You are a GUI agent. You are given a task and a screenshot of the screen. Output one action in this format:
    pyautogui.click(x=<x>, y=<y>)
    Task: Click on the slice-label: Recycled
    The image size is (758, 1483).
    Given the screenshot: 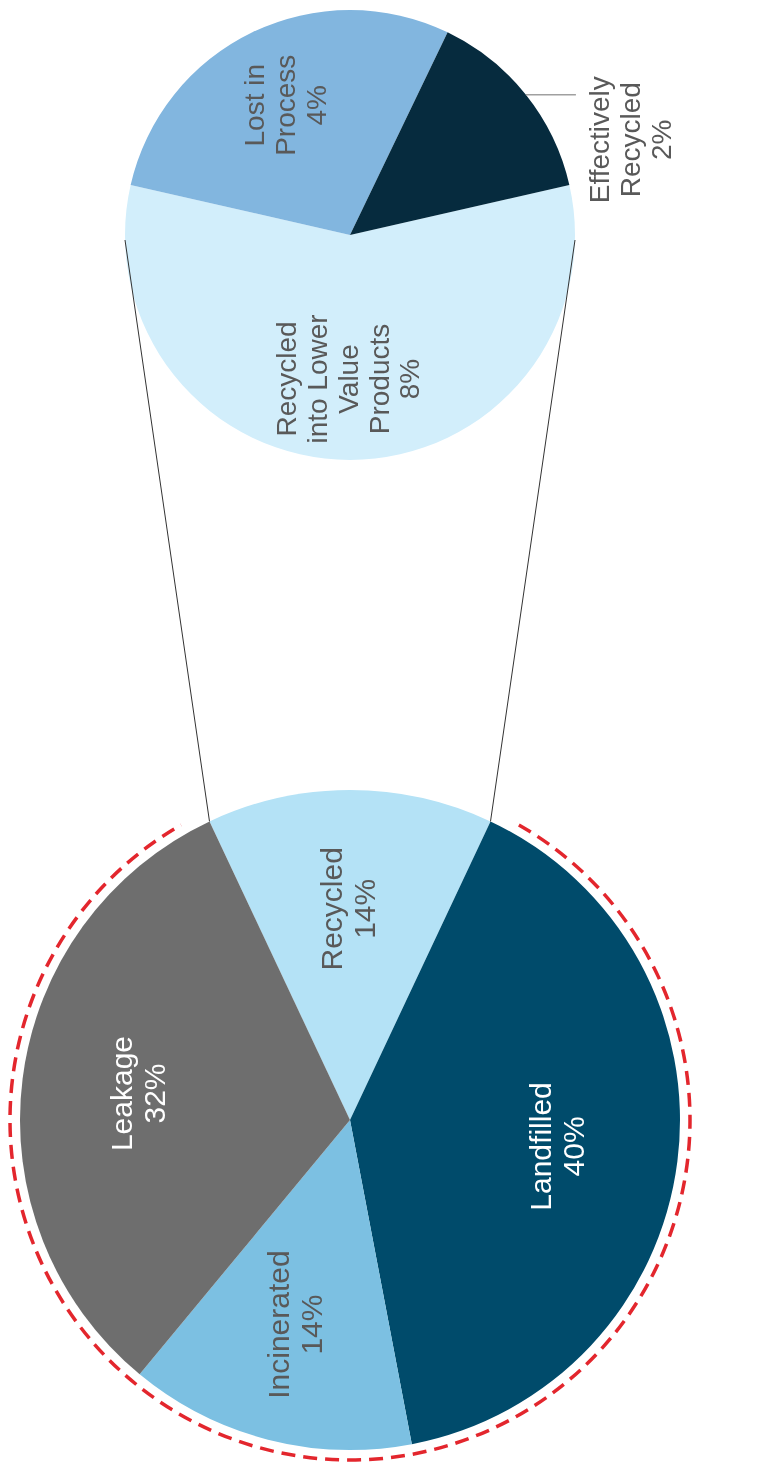 What is the action you would take?
    pyautogui.click(x=331, y=909)
    